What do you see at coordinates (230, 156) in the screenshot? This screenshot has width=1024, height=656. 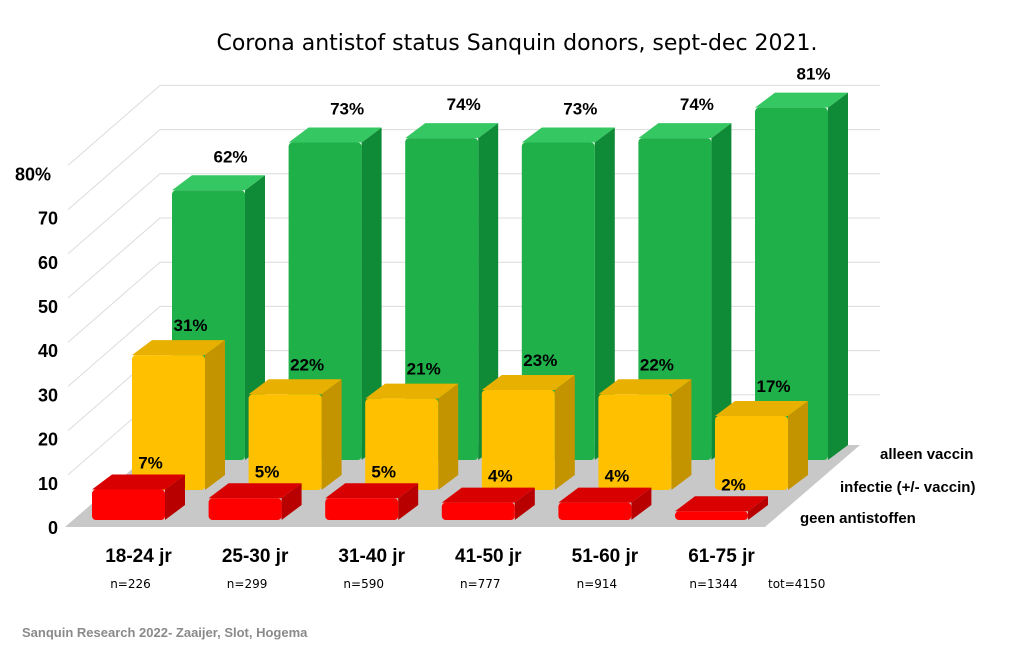 I see `data-label: 62%` at bounding box center [230, 156].